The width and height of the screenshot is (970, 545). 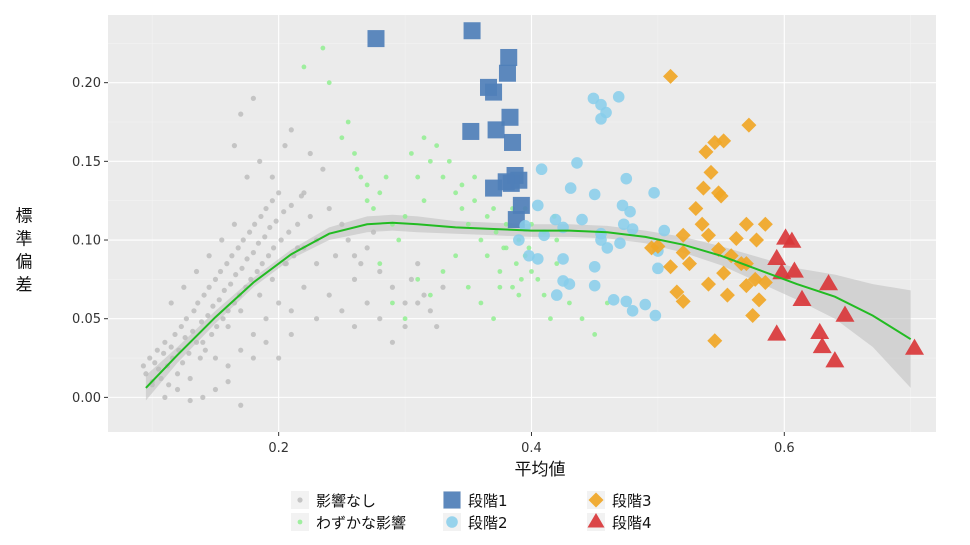 What do you see at coordinates (531, 444) in the screenshot?
I see `x-axis-ticks: 0.2 0.4 0.6` at bounding box center [531, 444].